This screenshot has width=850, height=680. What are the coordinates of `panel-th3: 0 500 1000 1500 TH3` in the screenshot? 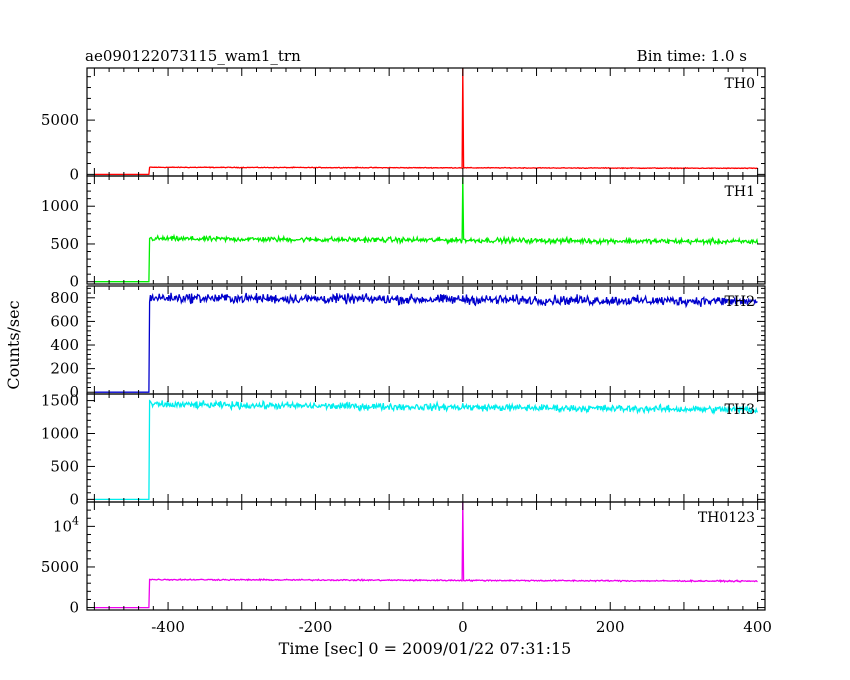 It's located at (403, 450).